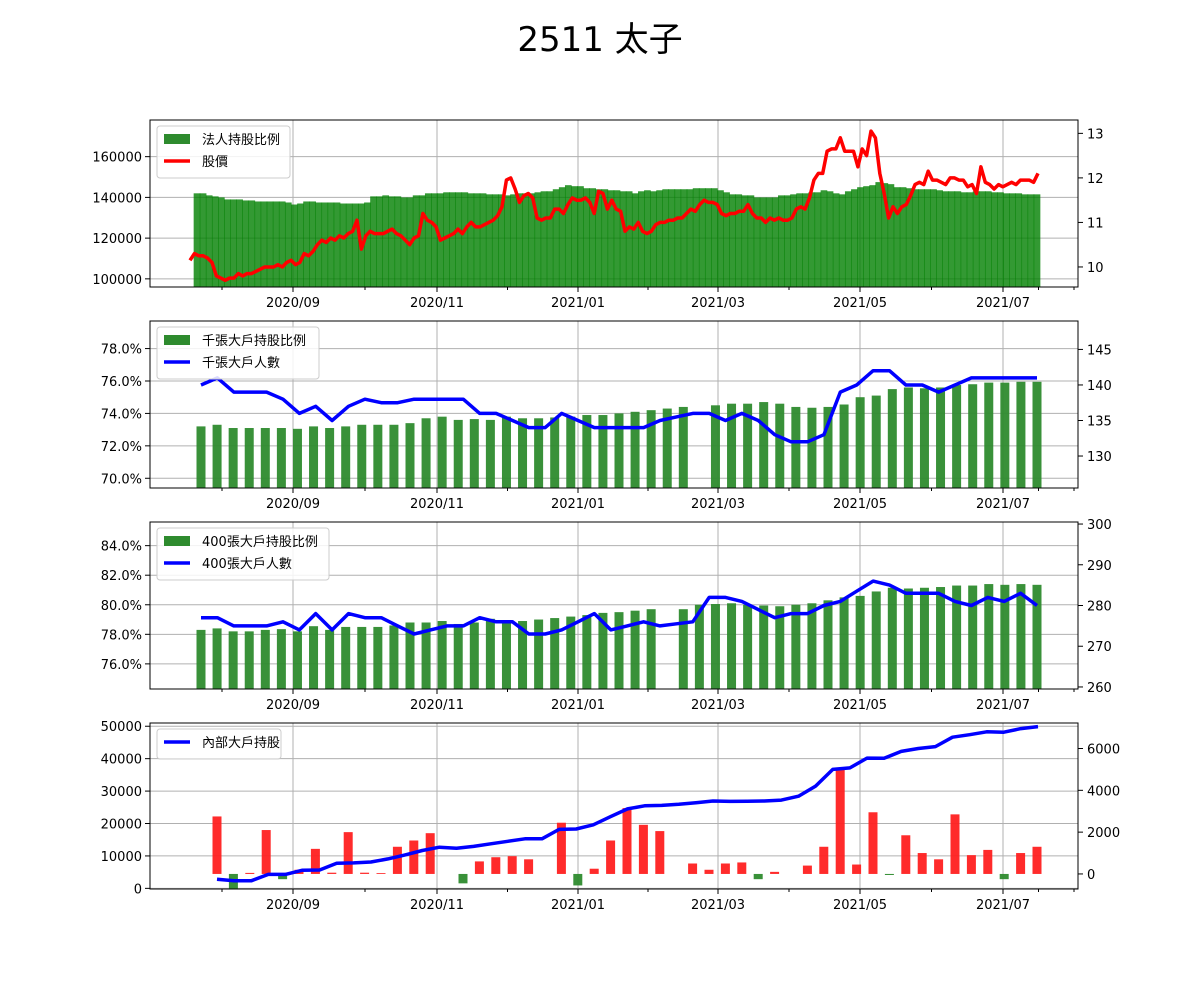 The image size is (1200, 1000). I want to click on y-left-tick-label: 40000, so click(121, 760).